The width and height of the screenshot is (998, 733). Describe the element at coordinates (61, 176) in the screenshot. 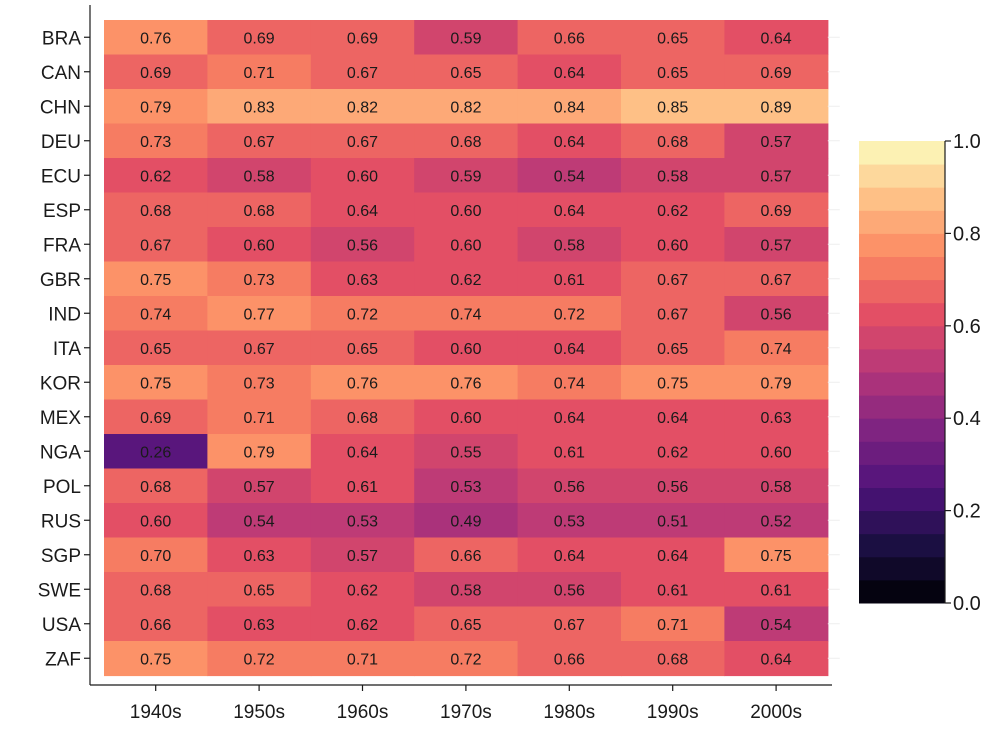

I see `y-tick-label: ECU` at that location.